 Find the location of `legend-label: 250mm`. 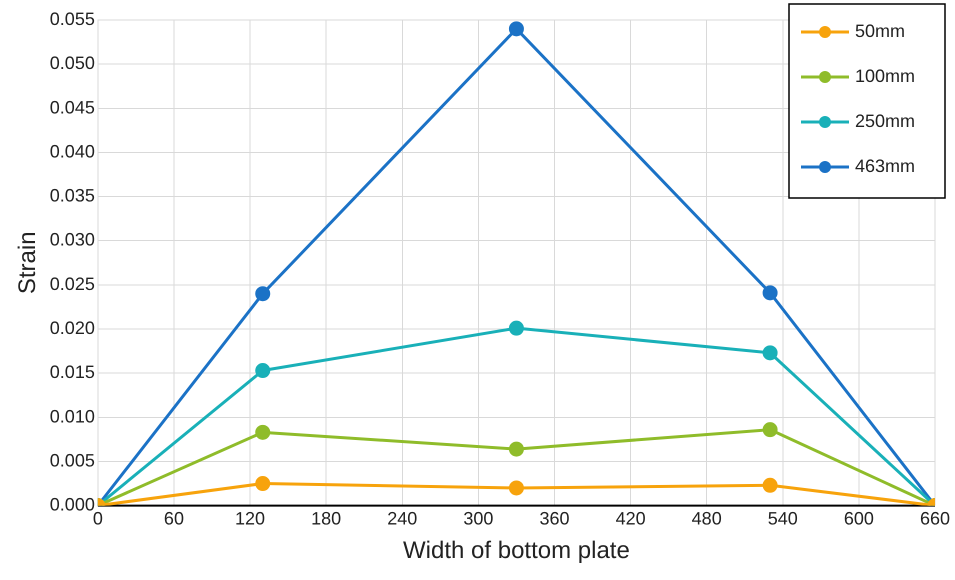

legend-label: 250mm is located at coordinates (885, 120).